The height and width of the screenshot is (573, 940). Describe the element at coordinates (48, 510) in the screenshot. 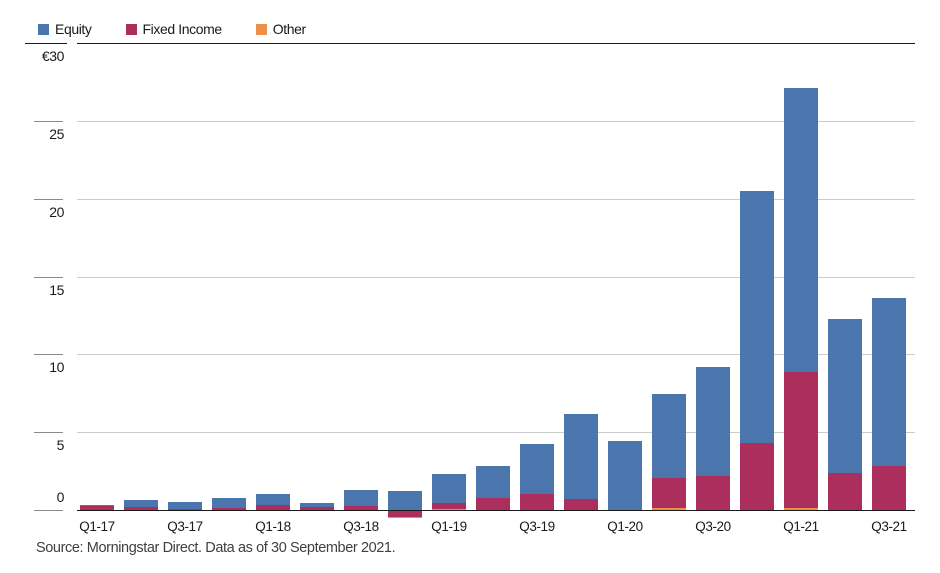

I see `y-tick-zero` at that location.